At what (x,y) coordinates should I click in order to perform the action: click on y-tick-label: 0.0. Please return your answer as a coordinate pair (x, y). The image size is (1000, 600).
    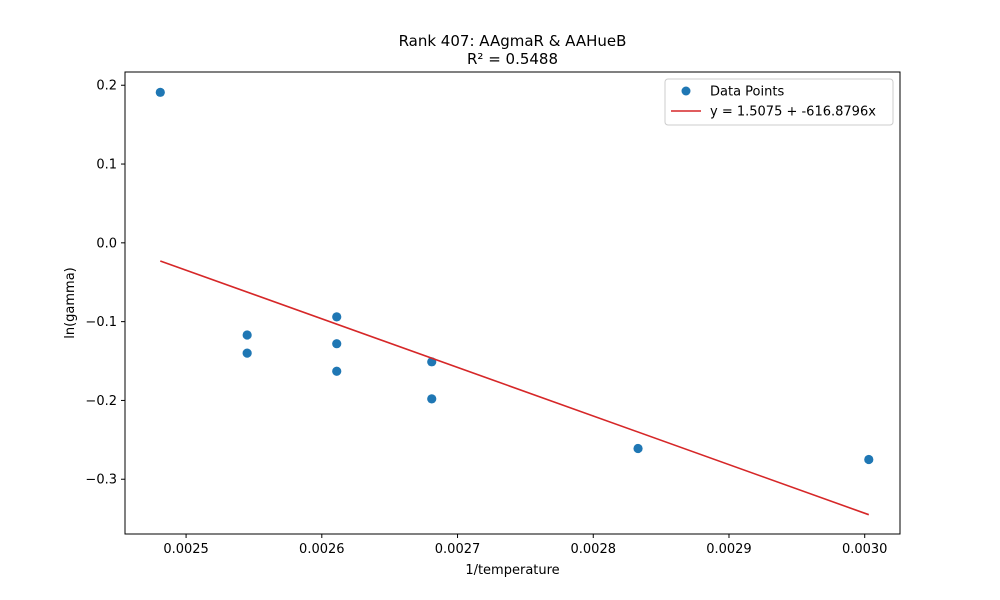
    Looking at the image, I should click on (106, 243).